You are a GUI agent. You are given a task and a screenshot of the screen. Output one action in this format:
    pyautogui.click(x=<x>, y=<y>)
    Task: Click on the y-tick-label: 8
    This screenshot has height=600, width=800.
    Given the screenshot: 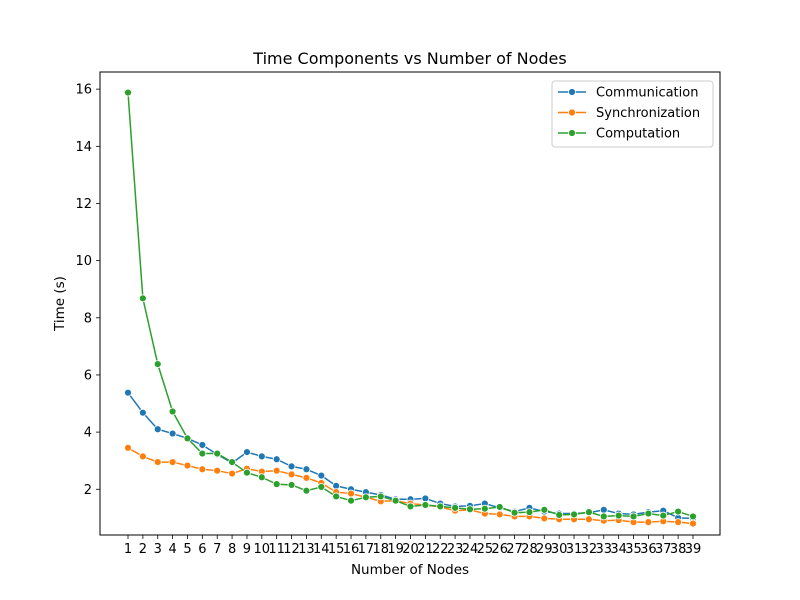 What is the action you would take?
    pyautogui.click(x=88, y=318)
    